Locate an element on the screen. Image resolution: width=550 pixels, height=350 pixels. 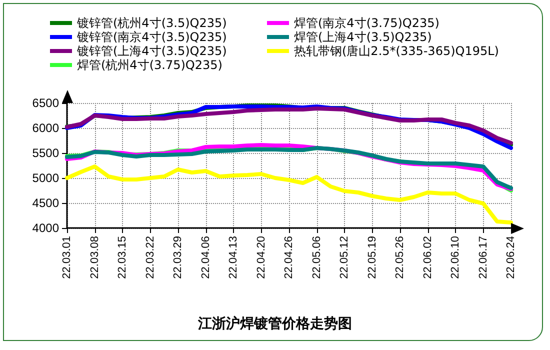
legend-label: 热轧带钢(唐山2.5*(335-365)Q195L) is located at coordinates (396, 51).